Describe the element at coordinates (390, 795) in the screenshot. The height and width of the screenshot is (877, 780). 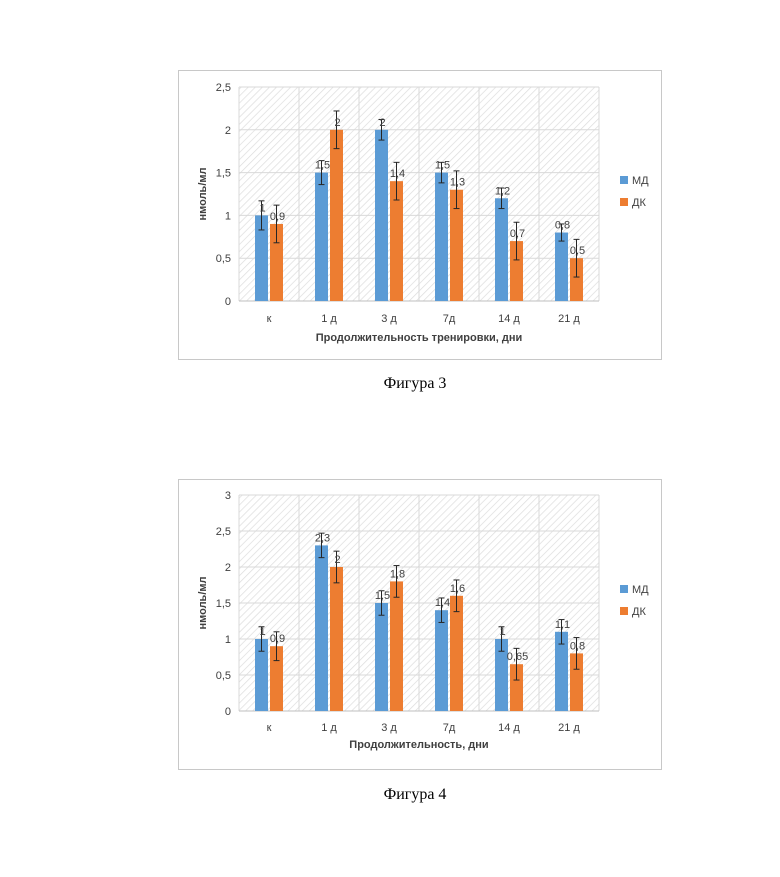
I see `figure-4-caption: Фигура 4` at that location.